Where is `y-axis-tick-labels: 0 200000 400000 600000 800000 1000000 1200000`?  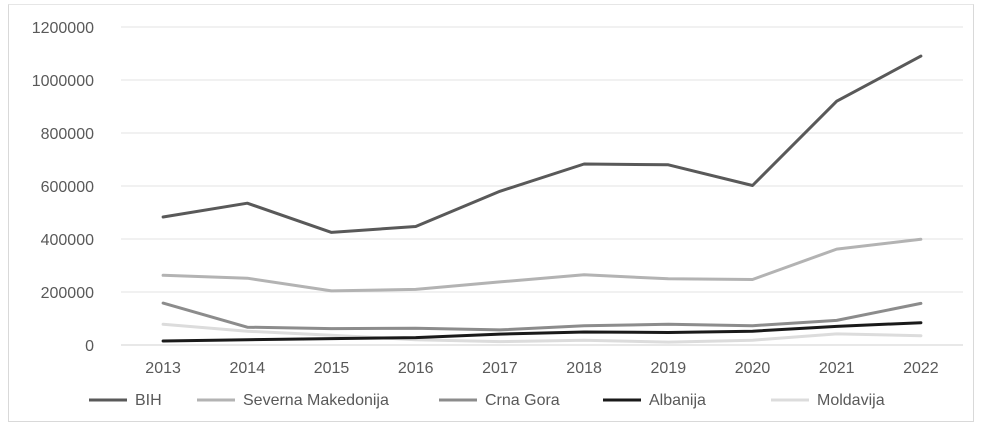 y-axis-tick-labels: 0 200000 400000 600000 800000 1000000 1200000 is located at coordinates (63, 187).